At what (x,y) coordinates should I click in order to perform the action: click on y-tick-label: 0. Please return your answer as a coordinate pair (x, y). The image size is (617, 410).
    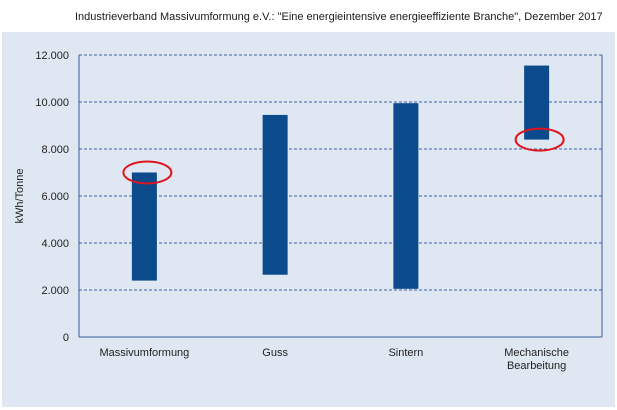
    Looking at the image, I should click on (66, 338).